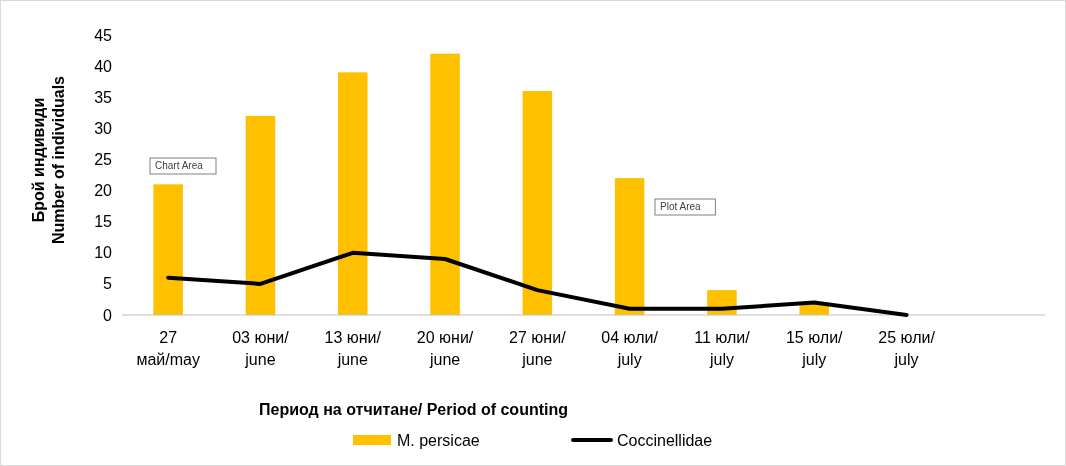  What do you see at coordinates (103, 97) in the screenshot?
I see `y-tick-label: 35` at bounding box center [103, 97].